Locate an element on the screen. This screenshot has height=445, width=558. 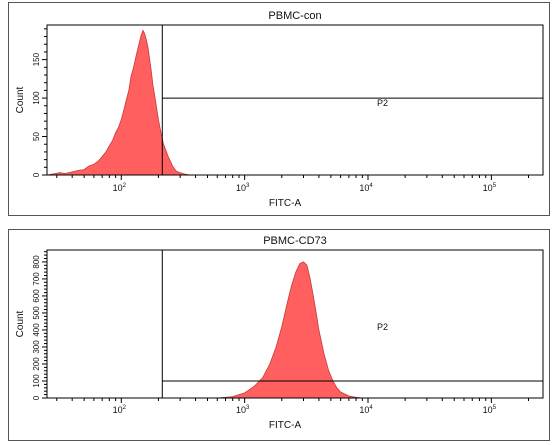
y-tick-label: 300 is located at coordinates (36, 347).